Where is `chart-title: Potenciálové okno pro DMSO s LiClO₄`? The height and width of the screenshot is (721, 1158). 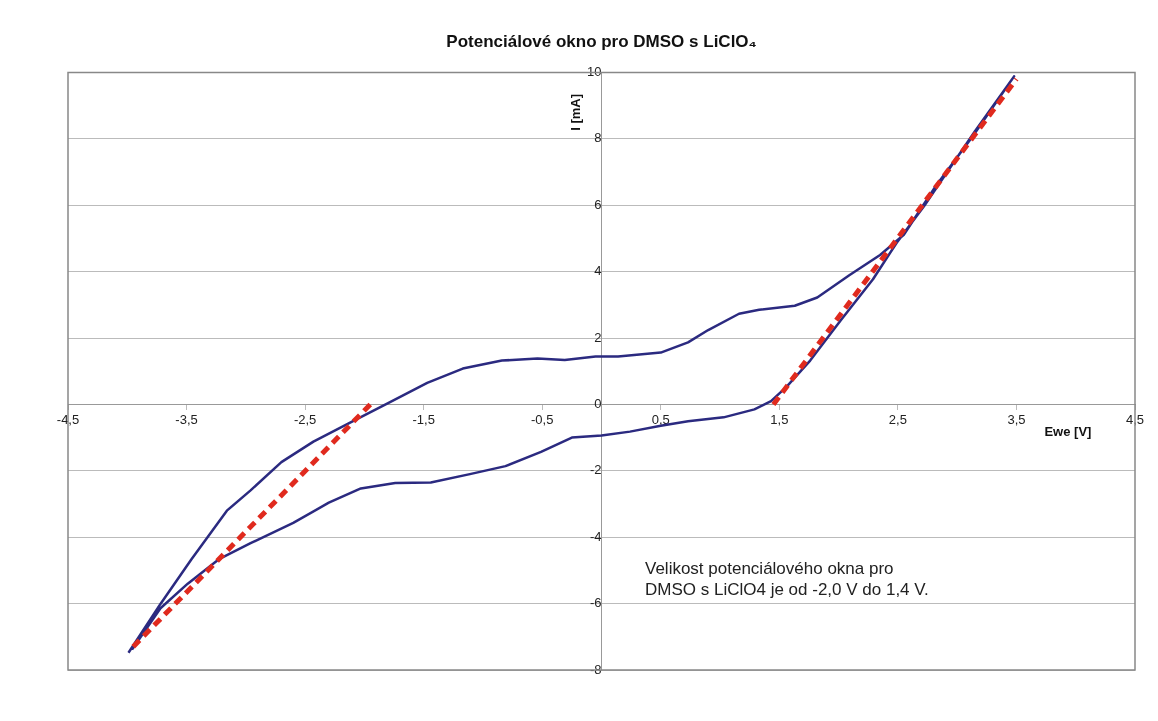
chart-title: Potenciálové okno pro DMSO s LiClO₄ is located at coordinates (601, 41).